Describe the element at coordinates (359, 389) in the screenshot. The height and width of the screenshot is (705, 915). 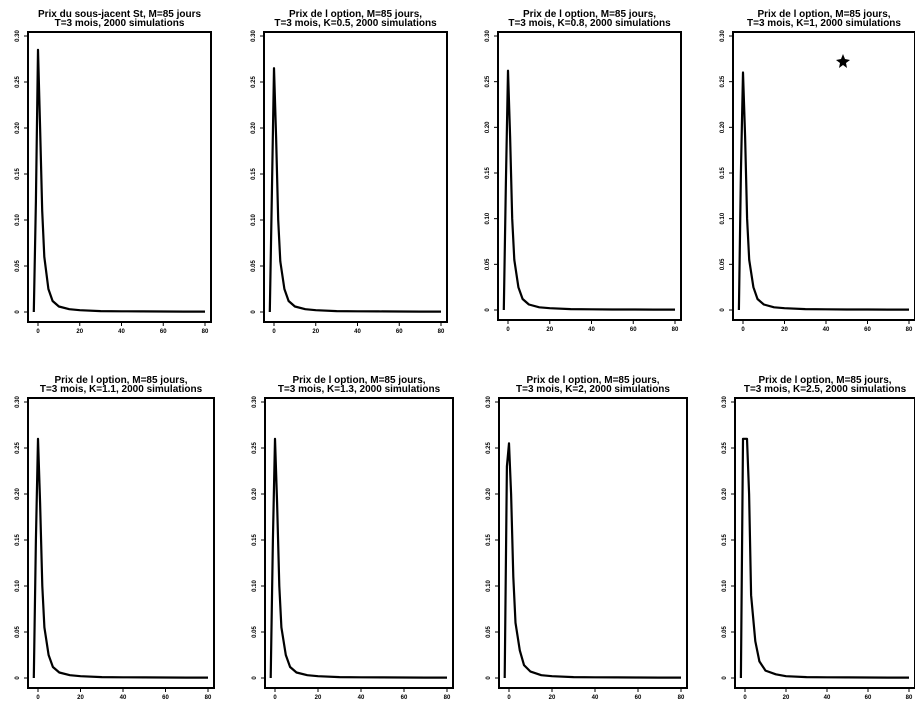
I see `chart-title-line-2: T=3 mois, K=1.3, 2000 simulations` at that location.